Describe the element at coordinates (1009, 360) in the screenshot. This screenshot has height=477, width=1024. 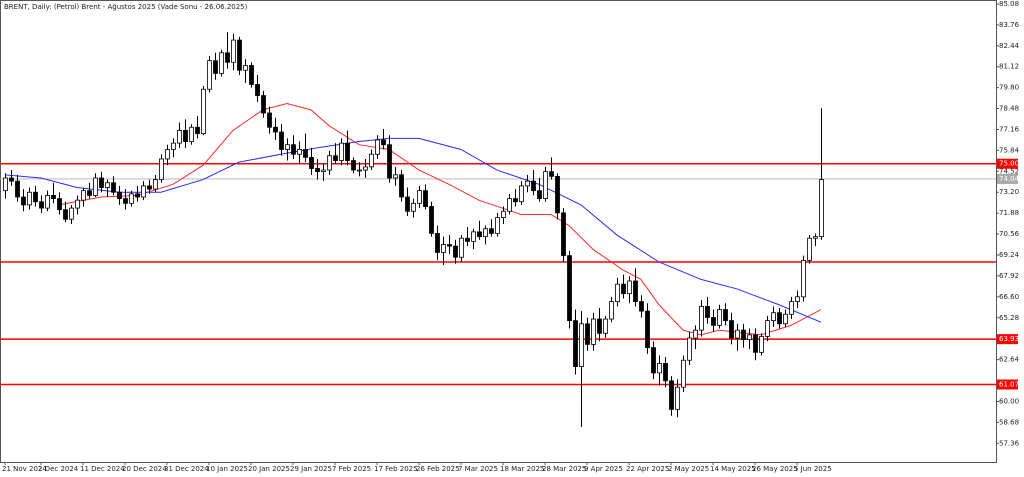
I see `y-tick-label: 62.64` at that location.